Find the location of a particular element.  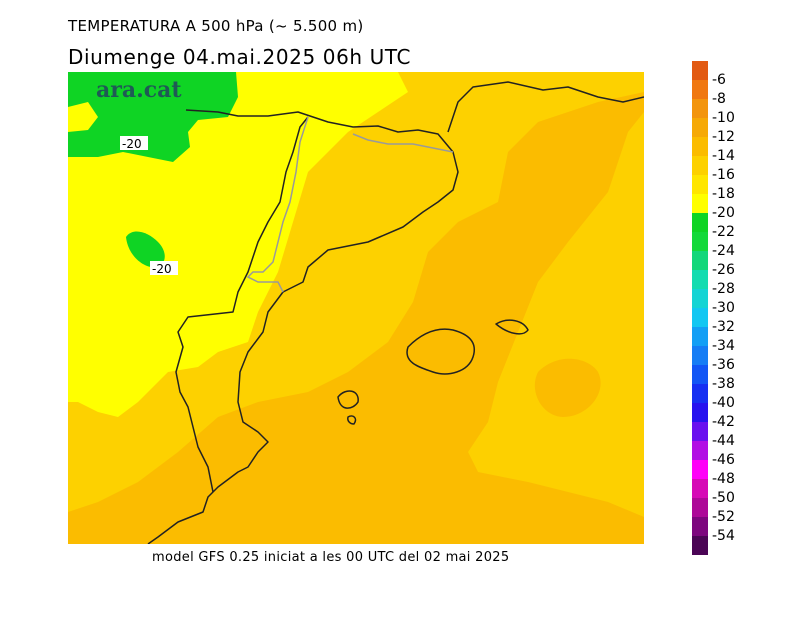

colorbar-tick-label: -10 is located at coordinates (723, 118).